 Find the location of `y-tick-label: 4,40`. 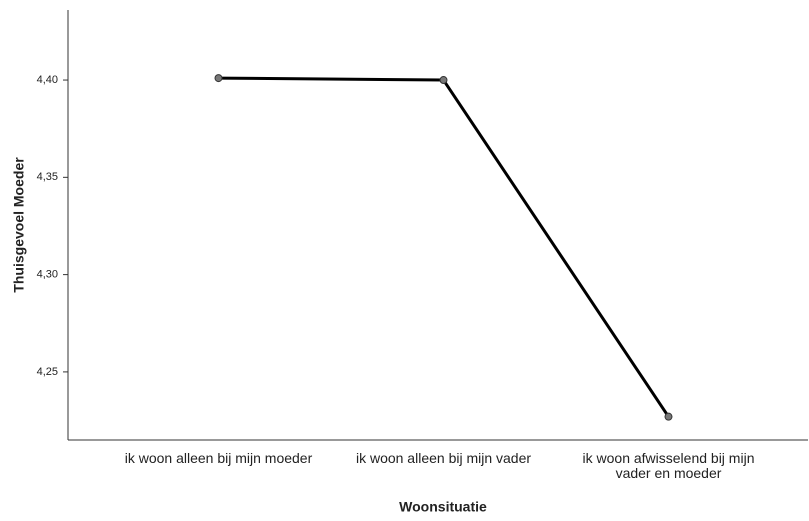

y-tick-label: 4,40 is located at coordinates (47, 80).